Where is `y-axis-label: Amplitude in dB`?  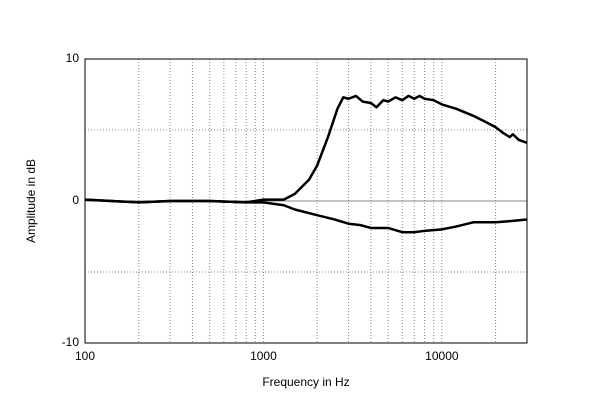
y-axis-label: Amplitude in dB is located at coordinates (31, 201).